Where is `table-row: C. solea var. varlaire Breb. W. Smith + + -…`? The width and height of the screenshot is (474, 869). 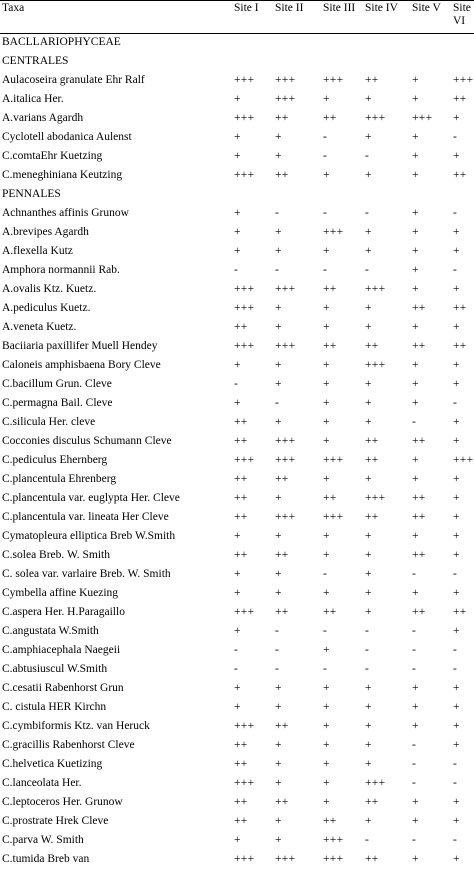
table-row: C. solea var. varlaire Breb. W. Smith + + -… is located at coordinates (237, 574).